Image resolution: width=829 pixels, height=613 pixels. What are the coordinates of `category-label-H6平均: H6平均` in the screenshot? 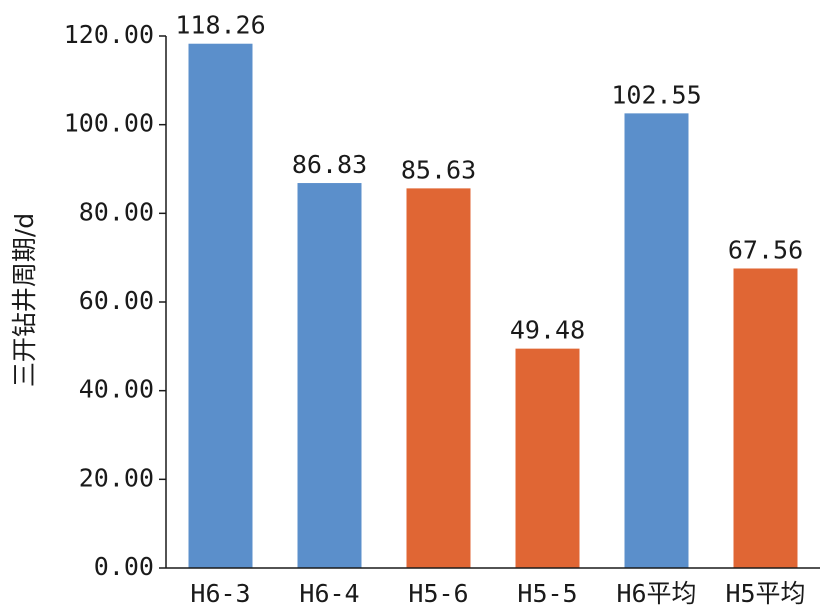 It's located at (656, 593).